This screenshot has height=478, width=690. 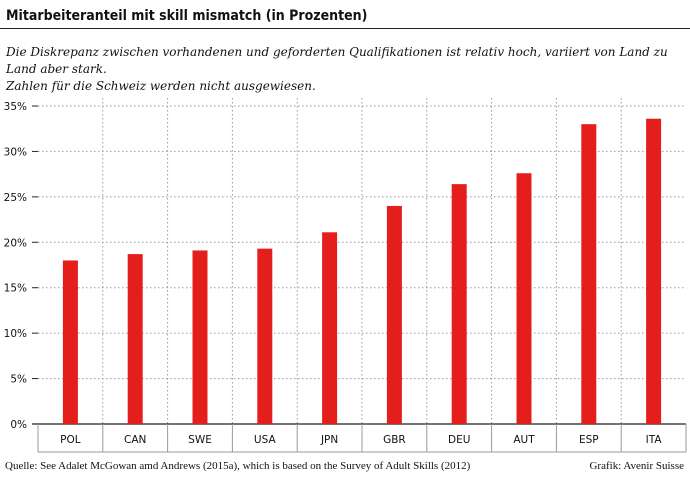 I want to click on graphic-credit: Grafik: Avenir Suisse, so click(x=636, y=466).